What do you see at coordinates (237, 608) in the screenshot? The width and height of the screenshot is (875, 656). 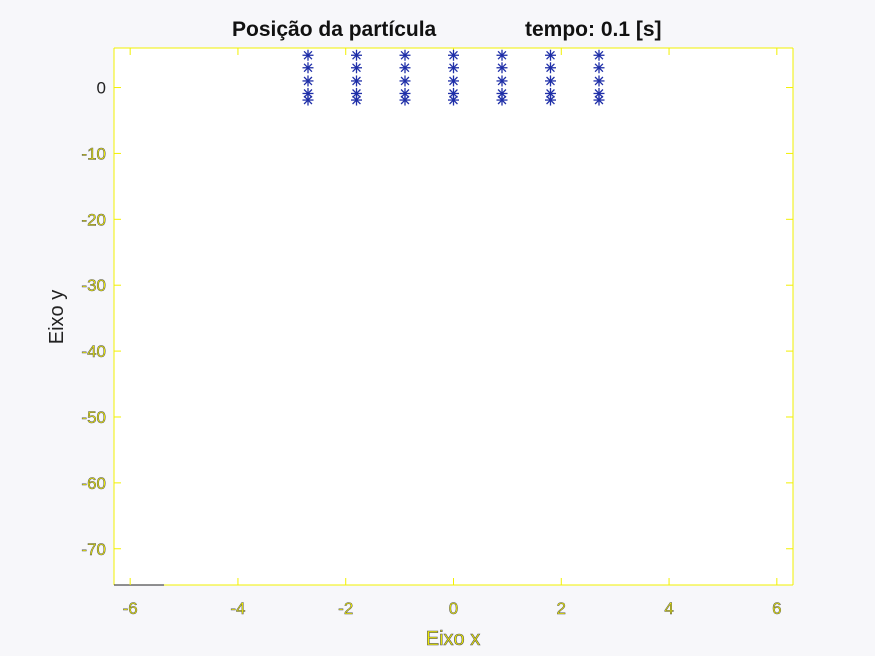 I see `x-tick-label: -4` at bounding box center [237, 608].